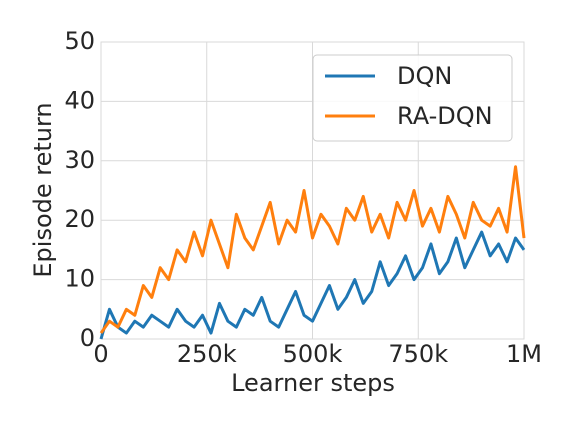  I want to click on y-tick-label: 40, so click(79, 100).